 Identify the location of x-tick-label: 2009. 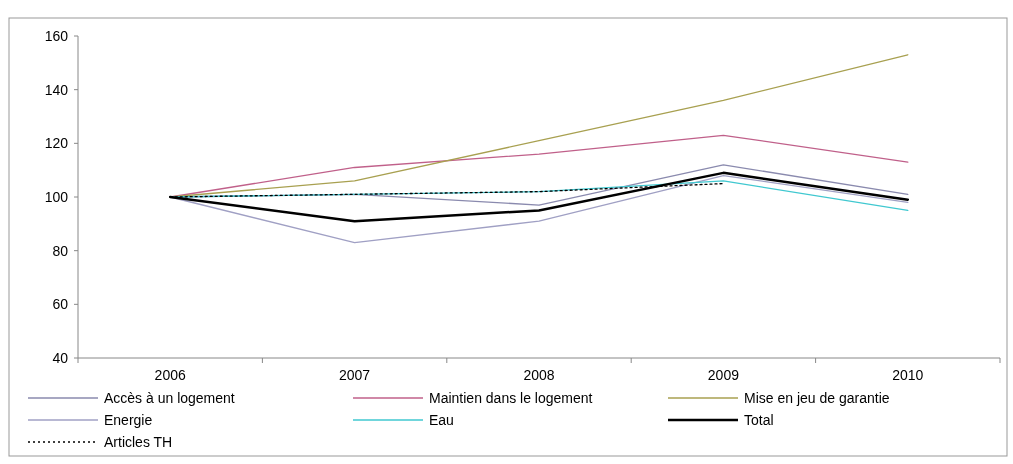
(723, 375).